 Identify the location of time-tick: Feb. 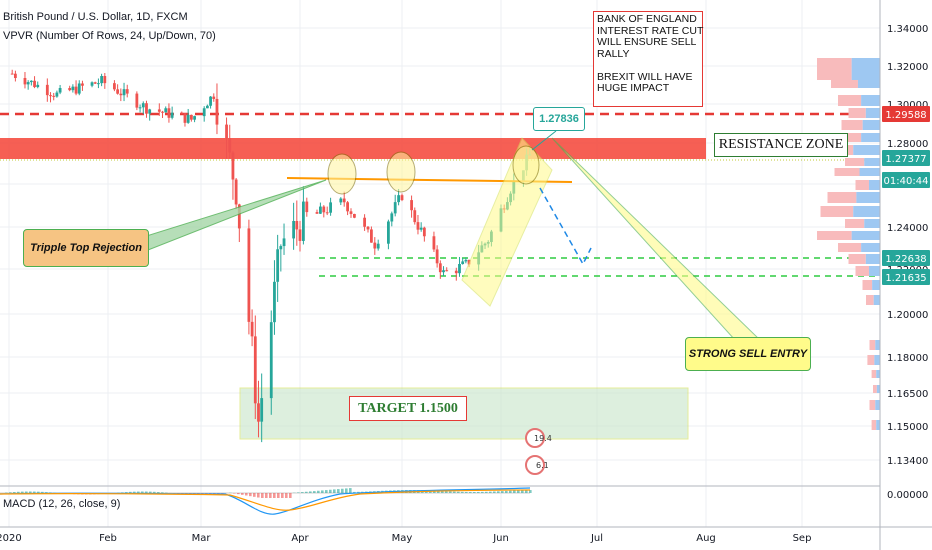
(108, 538).